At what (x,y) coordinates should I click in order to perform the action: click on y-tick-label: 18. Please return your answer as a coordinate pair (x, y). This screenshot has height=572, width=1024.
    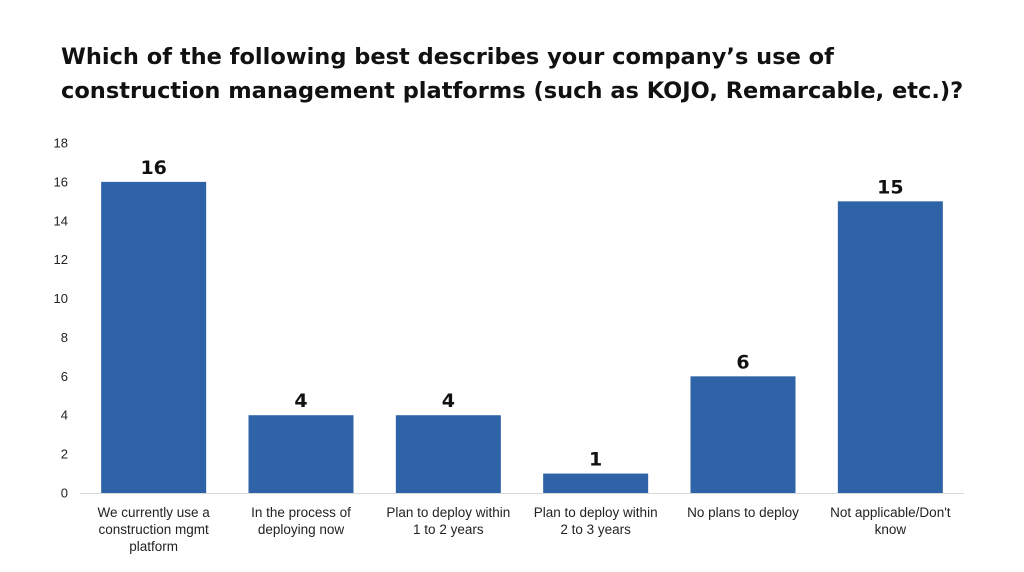
    Looking at the image, I should click on (61, 143).